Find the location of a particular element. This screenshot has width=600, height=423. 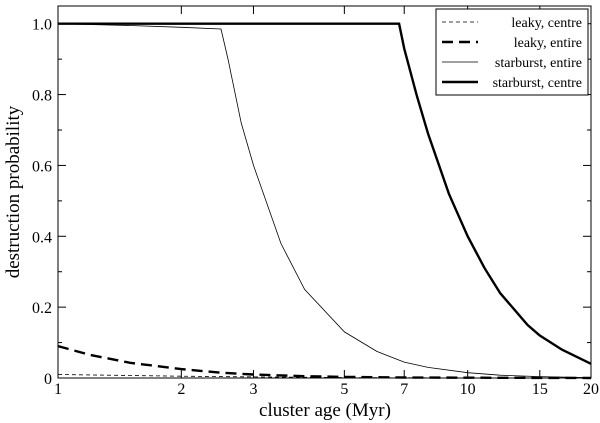

legend-box is located at coordinates (512, 52).